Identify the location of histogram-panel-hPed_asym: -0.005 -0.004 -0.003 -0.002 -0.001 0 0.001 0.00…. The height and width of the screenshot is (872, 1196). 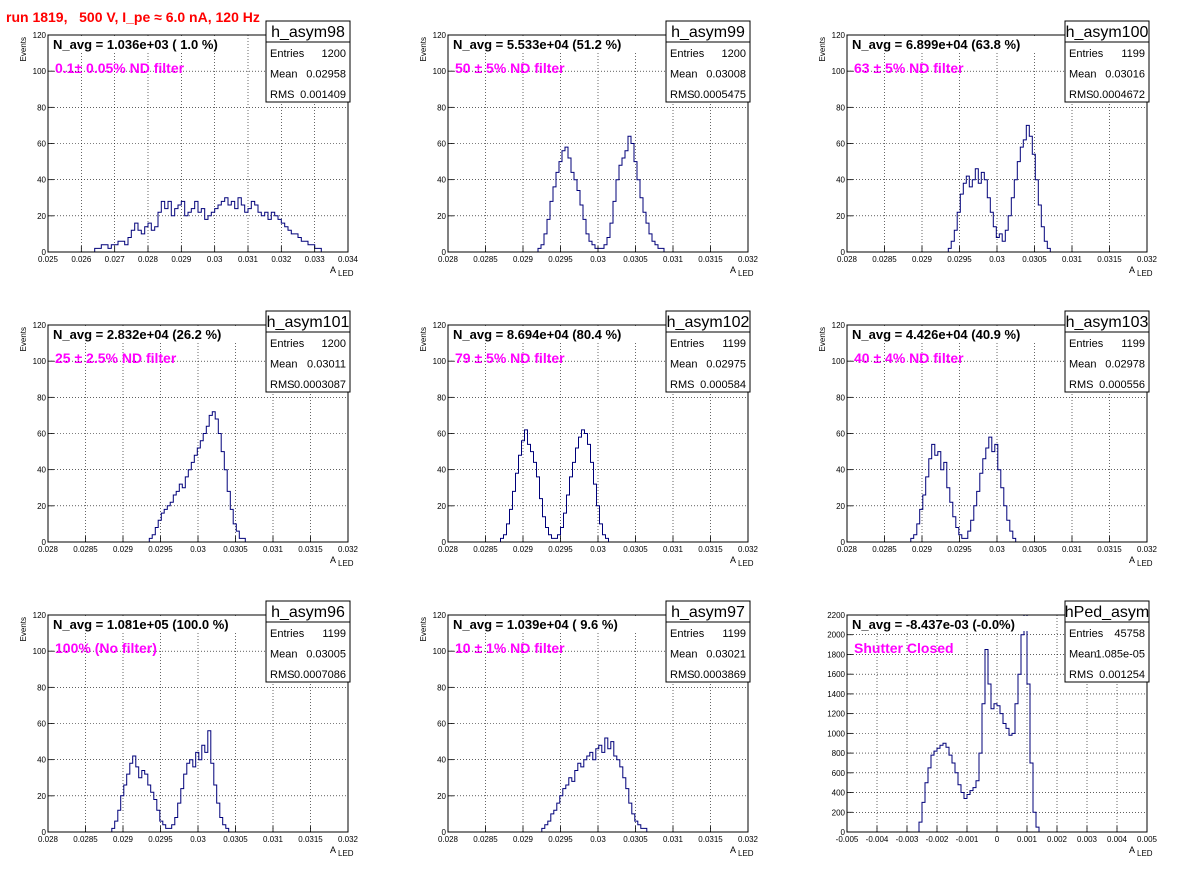
(992, 729).